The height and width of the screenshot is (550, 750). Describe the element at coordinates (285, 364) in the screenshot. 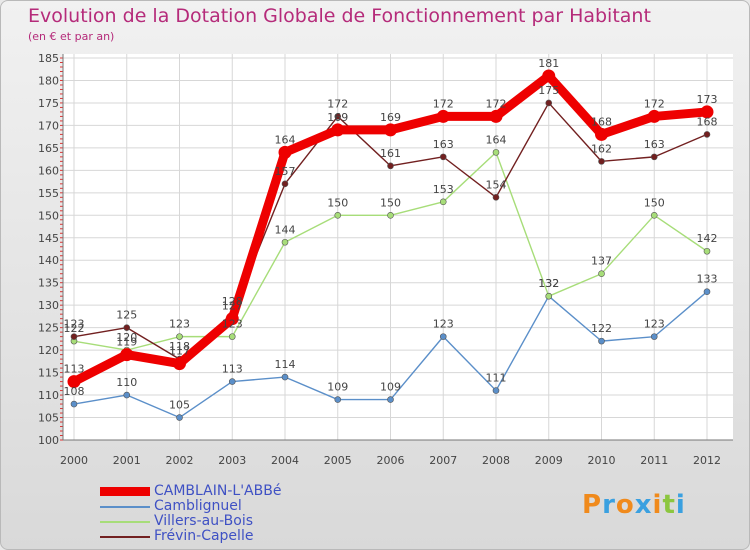

I see `data-label: 114` at that location.